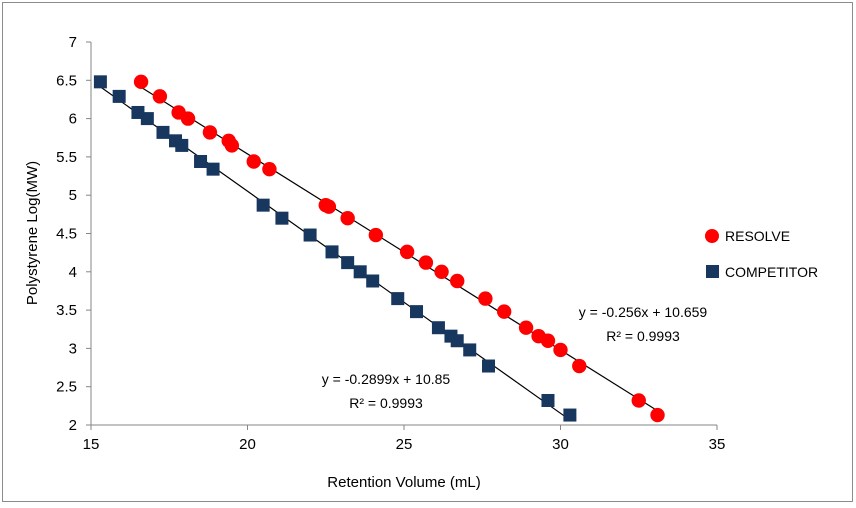  I want to click on y-tick-label: 2, so click(73, 425).